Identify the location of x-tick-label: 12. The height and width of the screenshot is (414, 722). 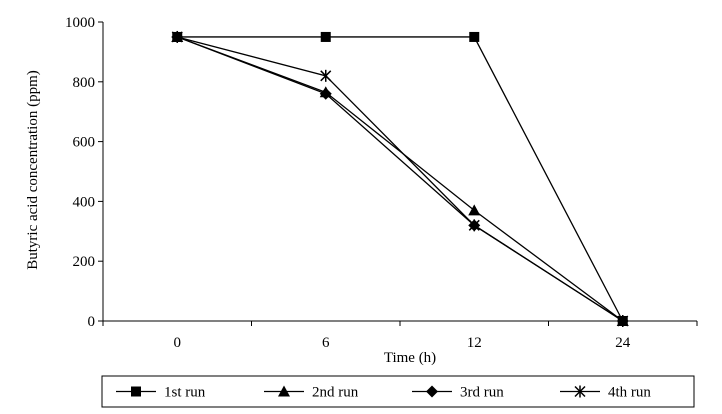
(474, 343).